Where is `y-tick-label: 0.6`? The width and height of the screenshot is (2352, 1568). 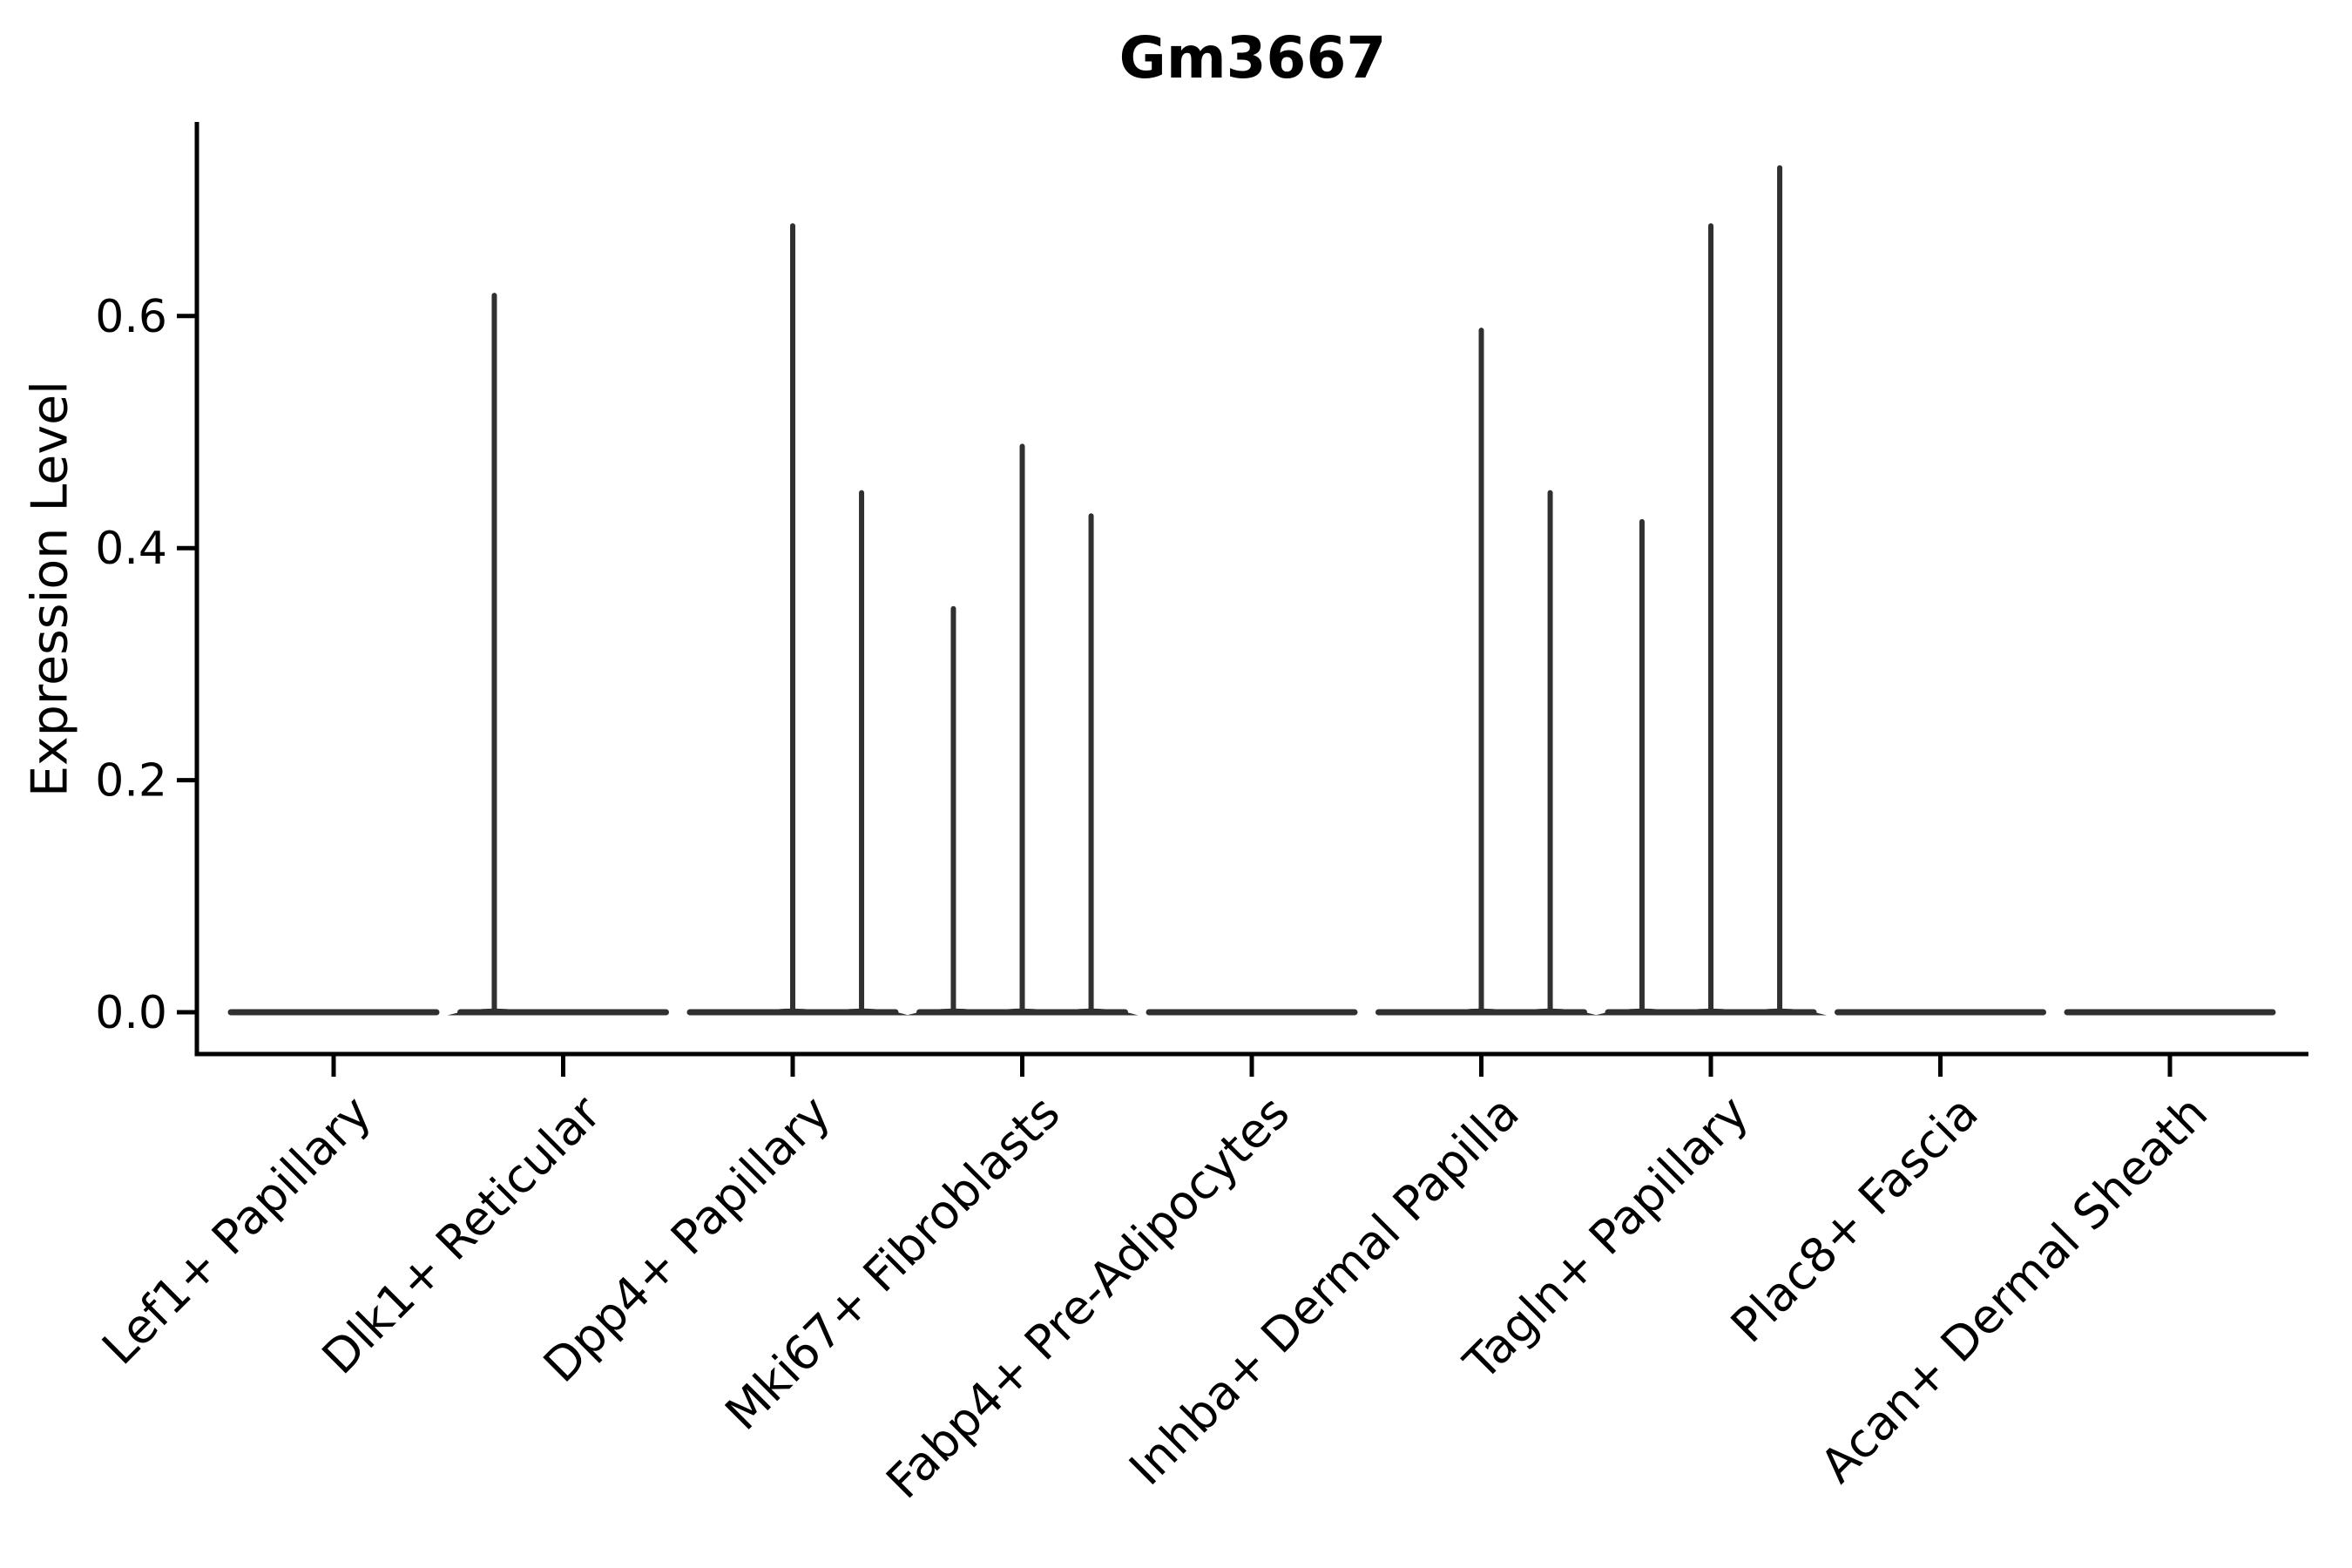
y-tick-label: 0.6 is located at coordinates (131, 317).